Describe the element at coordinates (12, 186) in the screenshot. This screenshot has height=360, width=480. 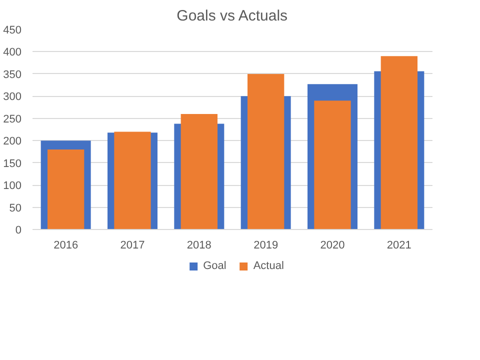
I see `y-tick-label: 100` at that location.